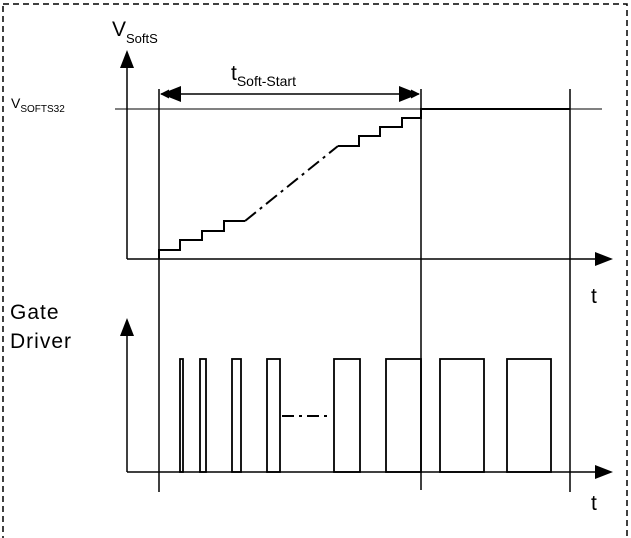  I want to click on driver-label: Driver, so click(41, 341).